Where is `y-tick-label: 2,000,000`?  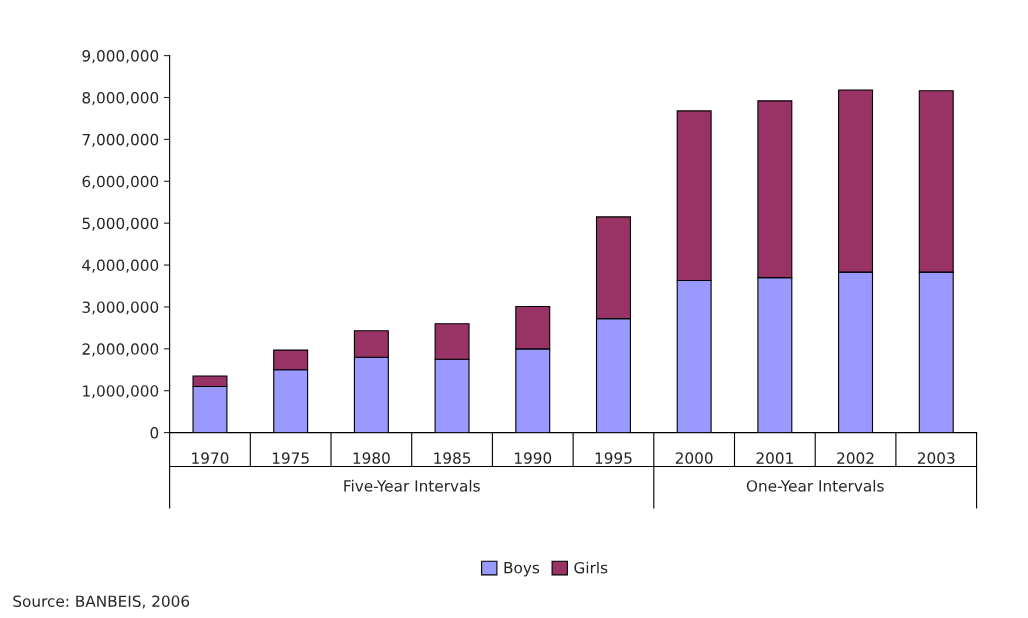 y-tick-label: 2,000,000 is located at coordinates (120, 350).